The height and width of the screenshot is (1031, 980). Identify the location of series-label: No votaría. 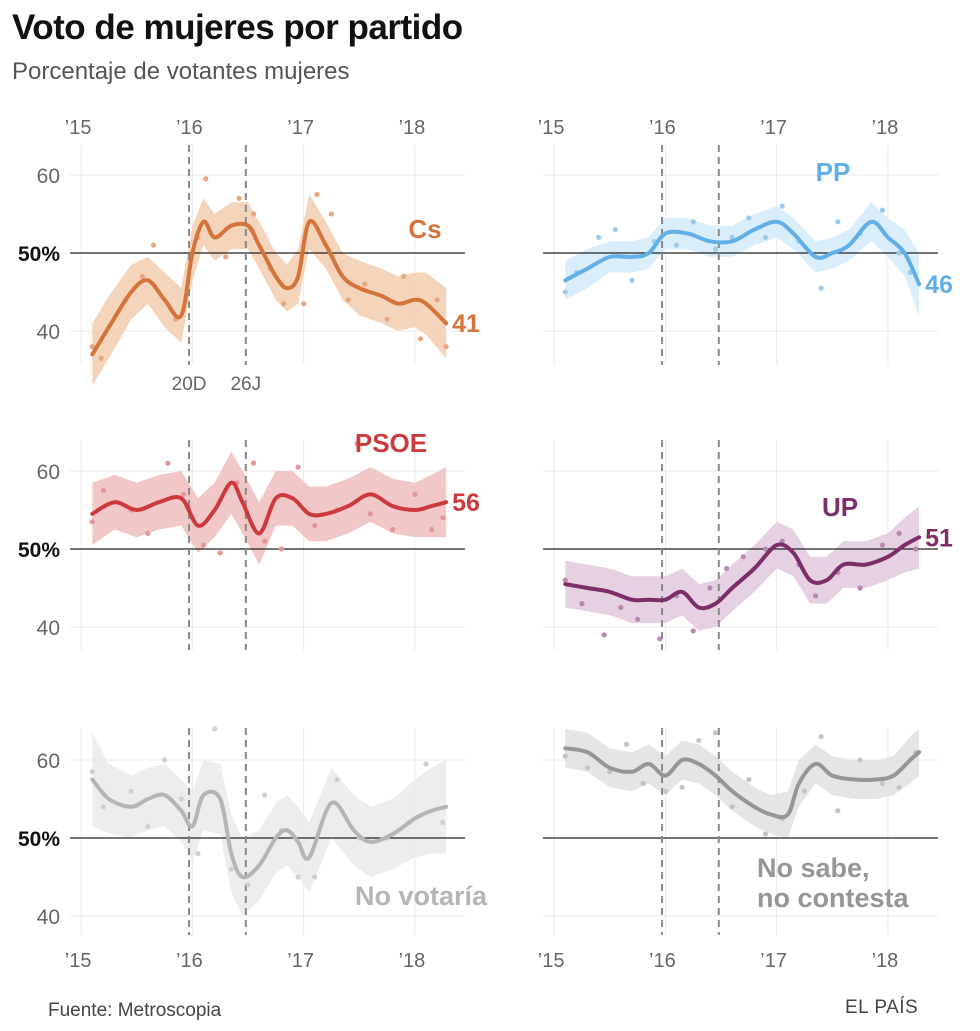
(421, 896).